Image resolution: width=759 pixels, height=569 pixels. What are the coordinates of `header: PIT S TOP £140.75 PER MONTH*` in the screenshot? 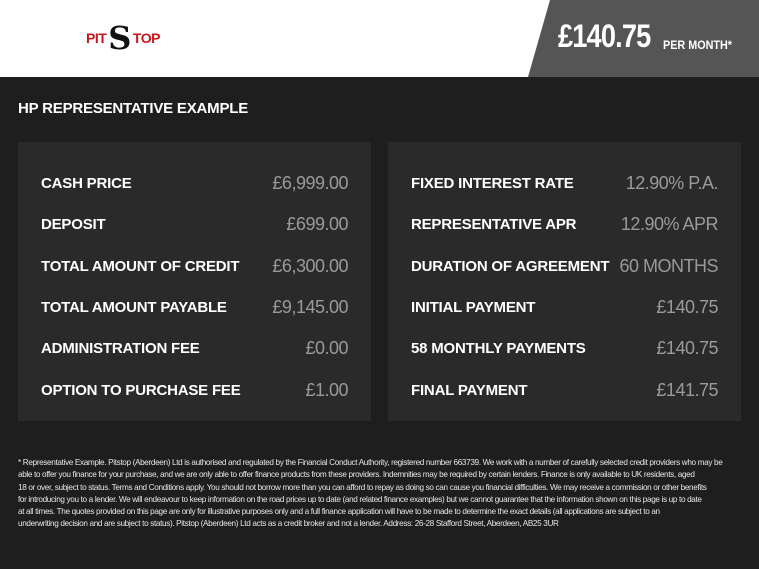 It's located at (379, 38).